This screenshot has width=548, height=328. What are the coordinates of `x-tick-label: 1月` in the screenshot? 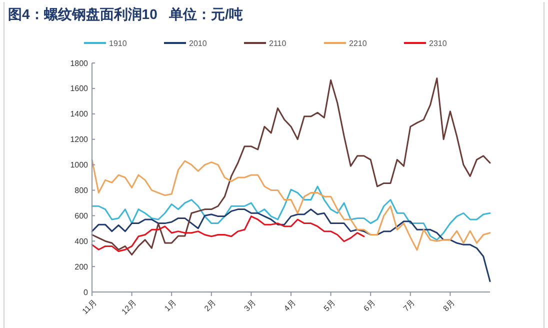 It's located at (170, 306).